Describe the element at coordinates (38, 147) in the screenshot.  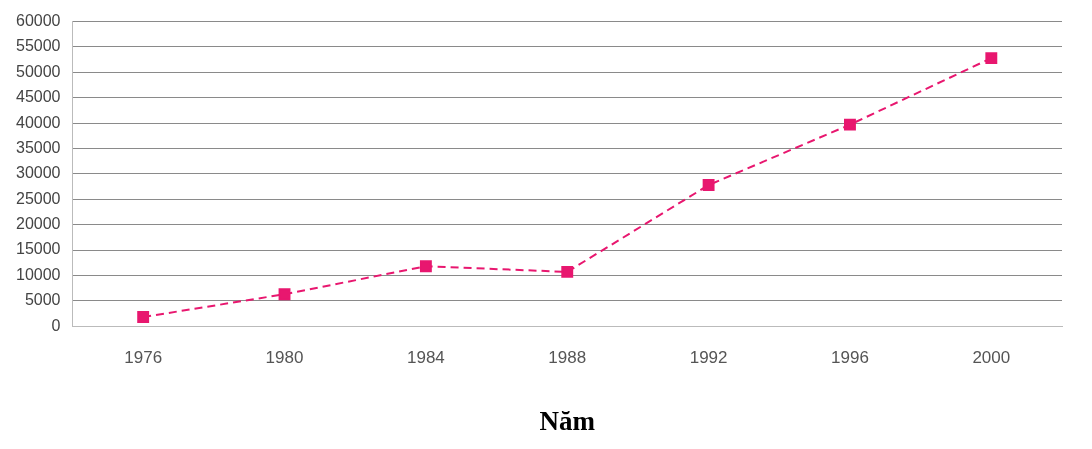
I see `y-tick-label: 35000` at that location.